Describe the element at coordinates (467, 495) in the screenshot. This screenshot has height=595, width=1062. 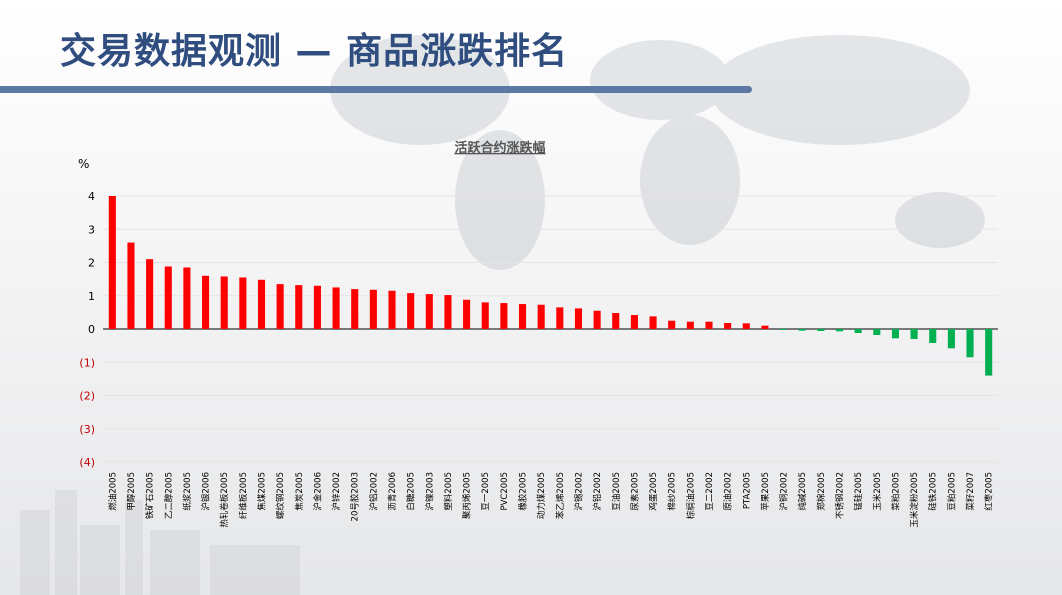
I see `x-tick-label: 聚丙烯2005` at that location.